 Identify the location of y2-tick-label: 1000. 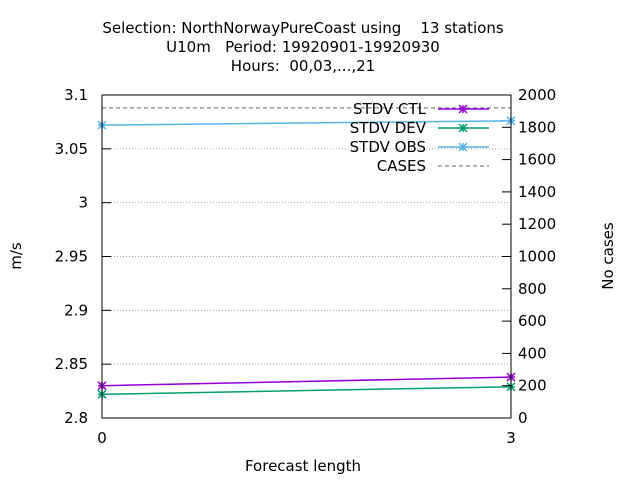
(537, 257).